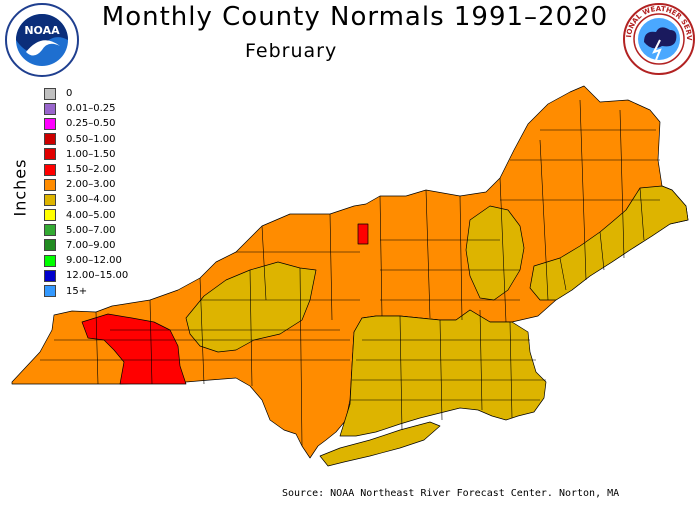  What do you see at coordinates (251, 307) in the screenshot?
I see `region-gold-ny` at bounding box center [251, 307].